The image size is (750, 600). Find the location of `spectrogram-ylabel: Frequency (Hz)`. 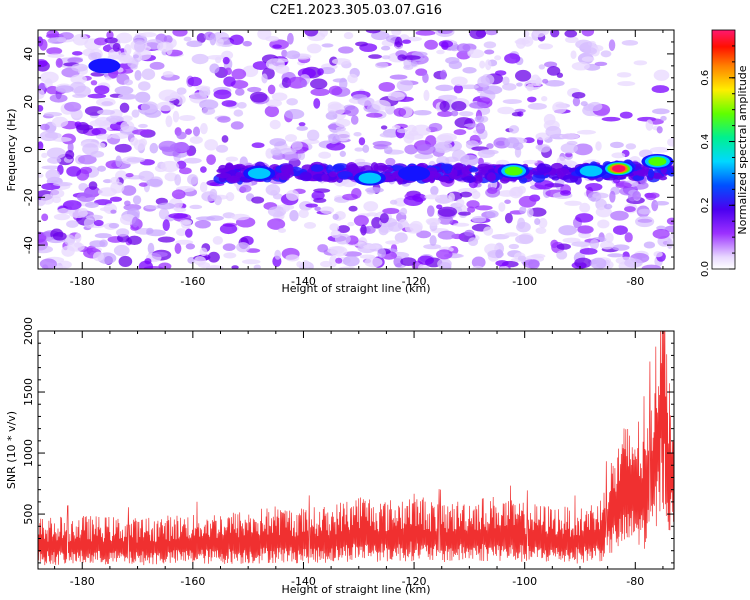

spectrogram-ylabel: Frequency (Hz) is located at coordinates (11, 150).